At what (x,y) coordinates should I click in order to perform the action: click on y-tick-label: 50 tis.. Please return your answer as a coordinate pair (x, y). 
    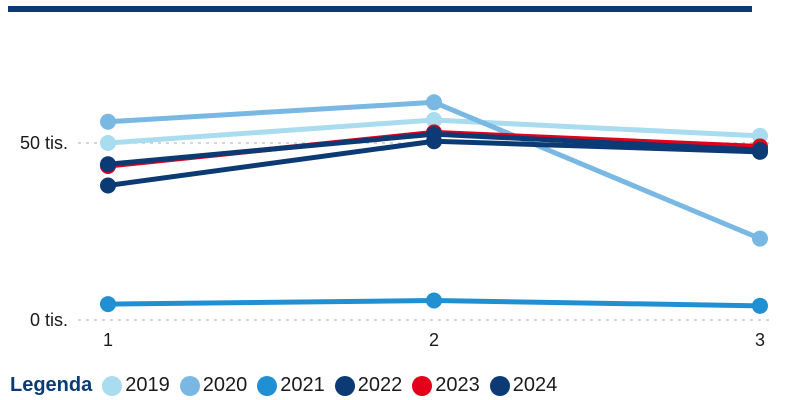
    Looking at the image, I should click on (44, 143).